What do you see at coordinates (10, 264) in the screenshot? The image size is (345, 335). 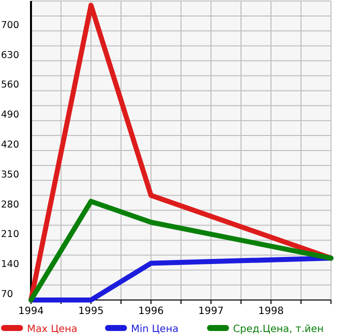 I see `y-tick-label: 140` at bounding box center [10, 264].